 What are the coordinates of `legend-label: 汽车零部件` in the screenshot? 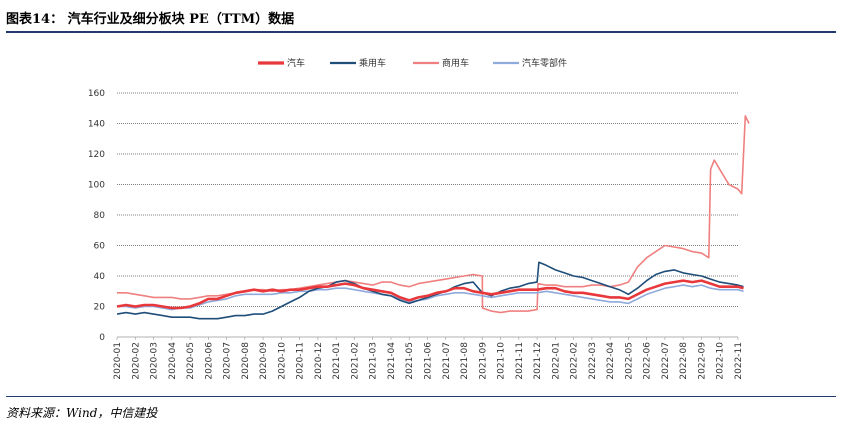 It's located at (544, 63).